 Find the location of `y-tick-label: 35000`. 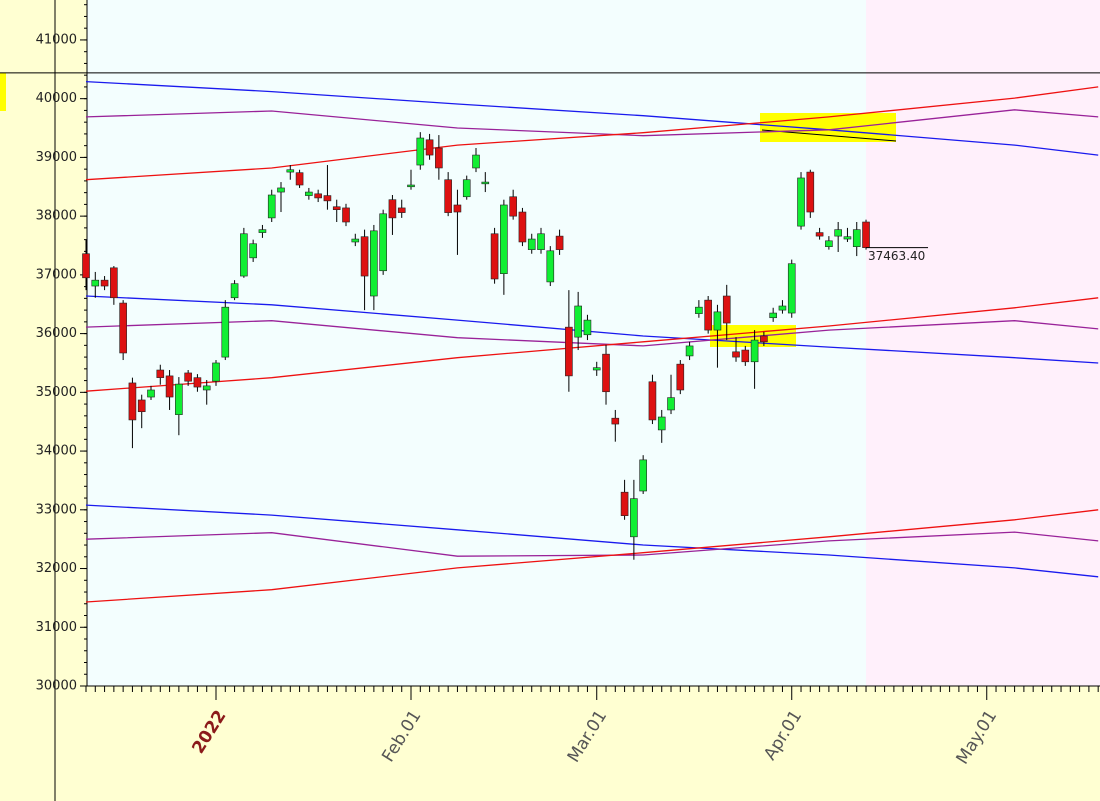

y-tick-label: 35000 is located at coordinates (56, 392).